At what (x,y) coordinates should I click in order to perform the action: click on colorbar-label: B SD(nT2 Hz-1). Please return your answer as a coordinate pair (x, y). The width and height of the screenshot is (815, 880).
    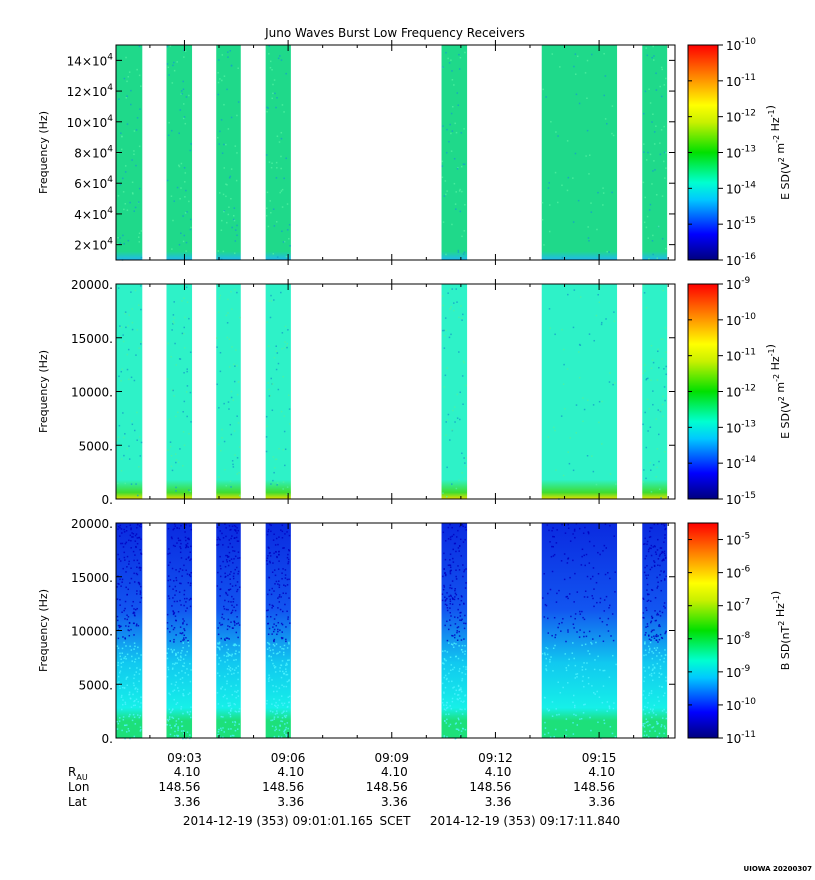
    Looking at the image, I should click on (780, 630).